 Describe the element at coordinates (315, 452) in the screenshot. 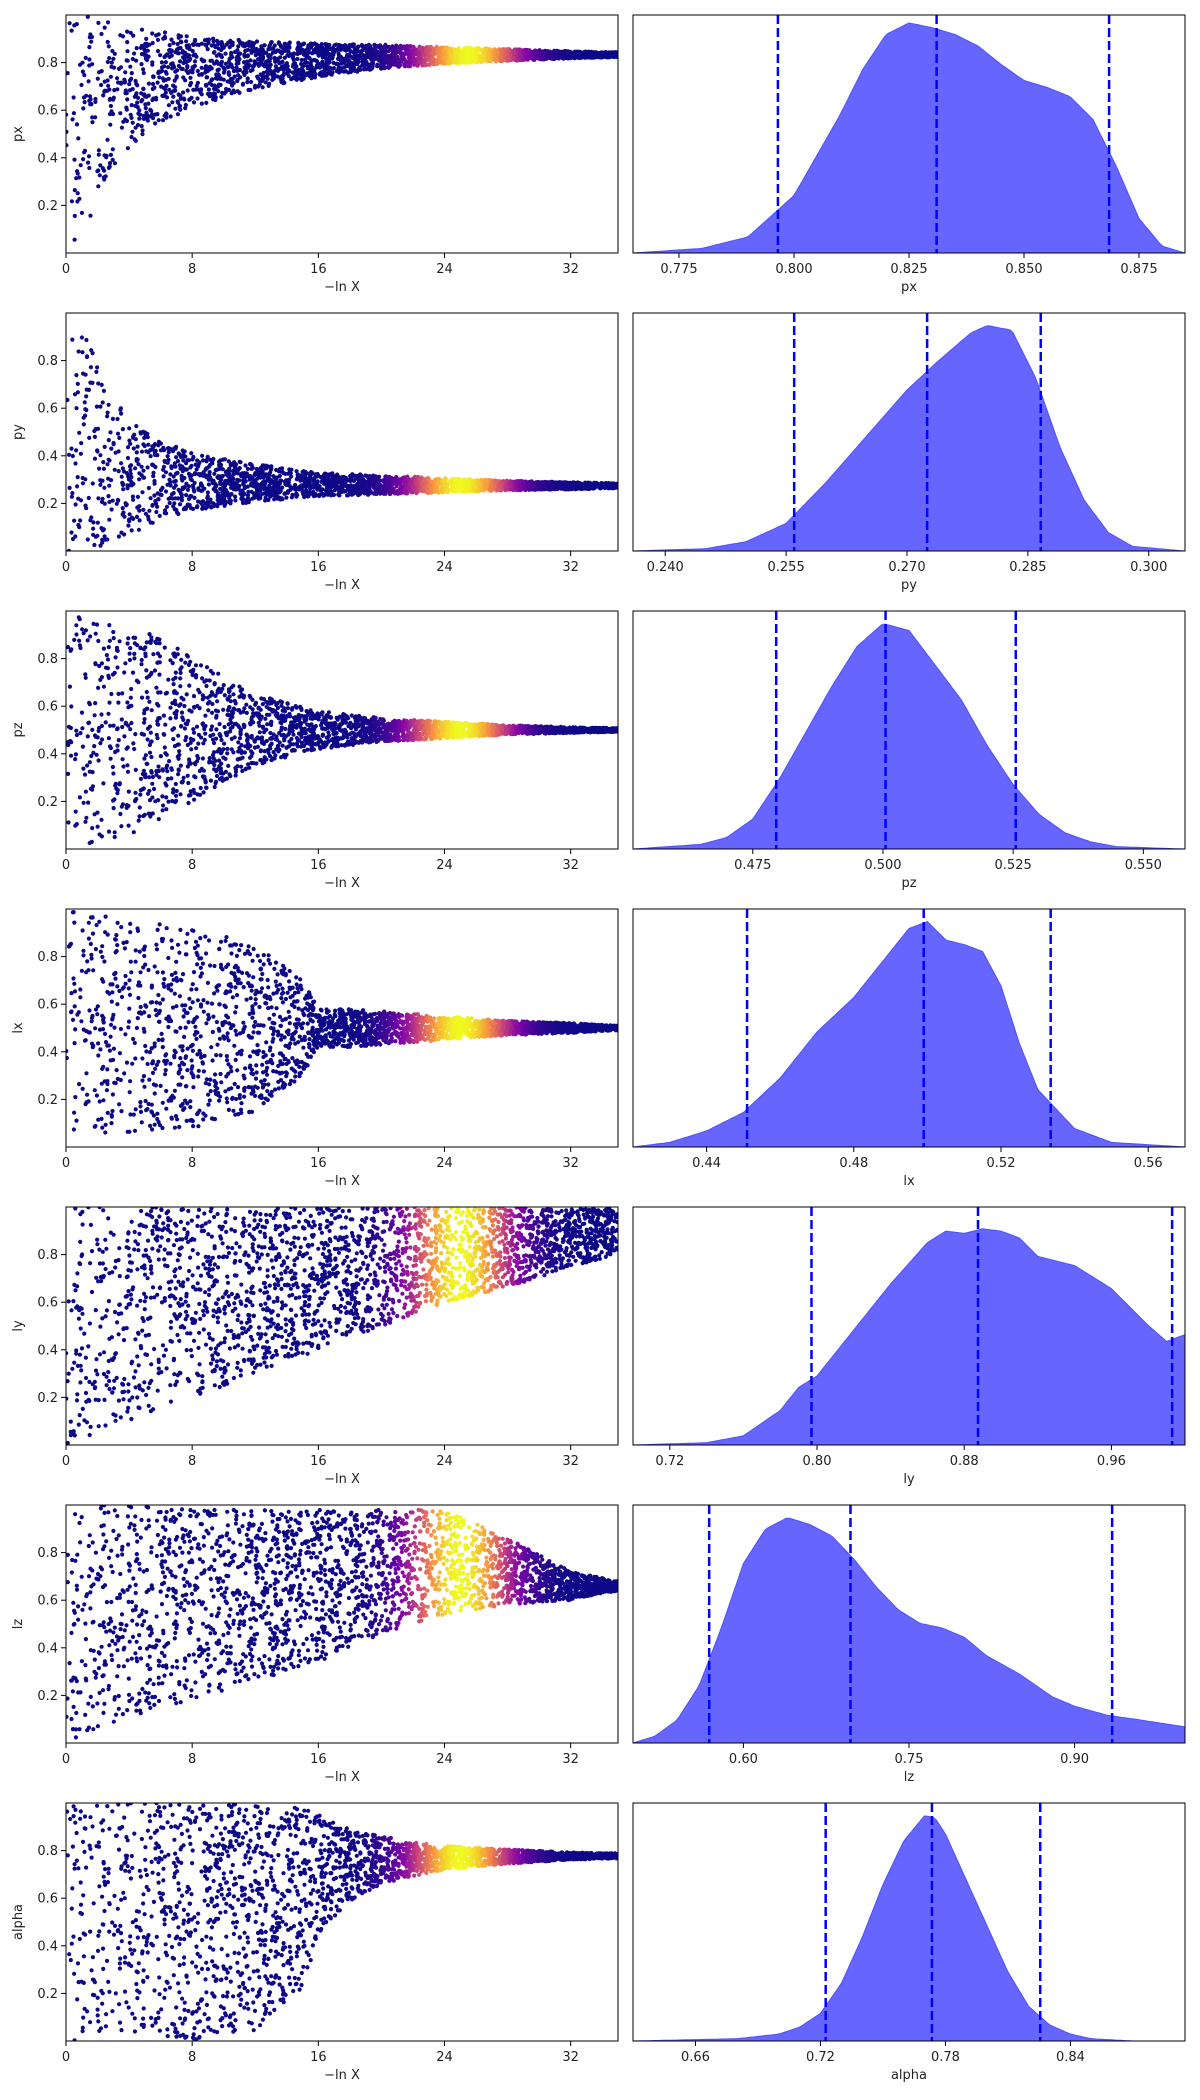

I see `trace-panel-py: 0.20.40.60.80 8 16 24 32−ln Xpy` at that location.